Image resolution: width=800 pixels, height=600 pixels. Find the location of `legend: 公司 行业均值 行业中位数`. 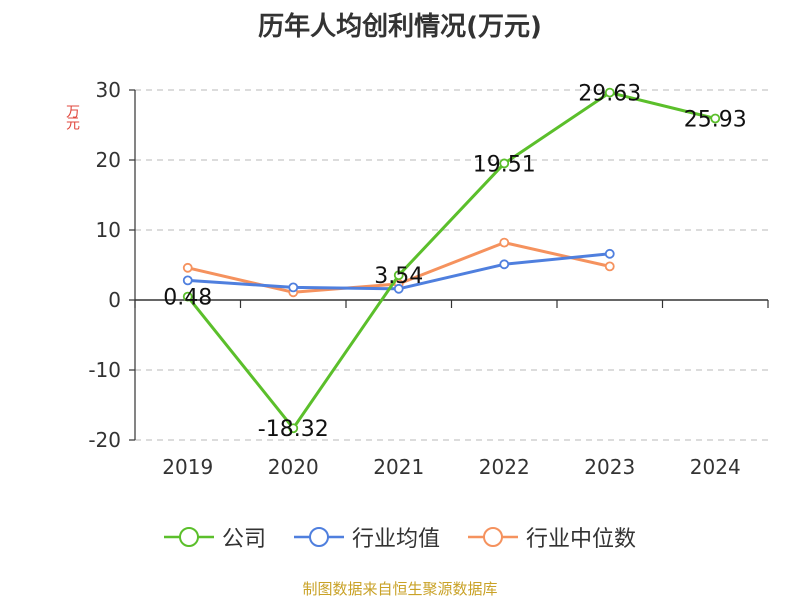

legend: 公司 行业均值 行业中位数 is located at coordinates (400, 537).